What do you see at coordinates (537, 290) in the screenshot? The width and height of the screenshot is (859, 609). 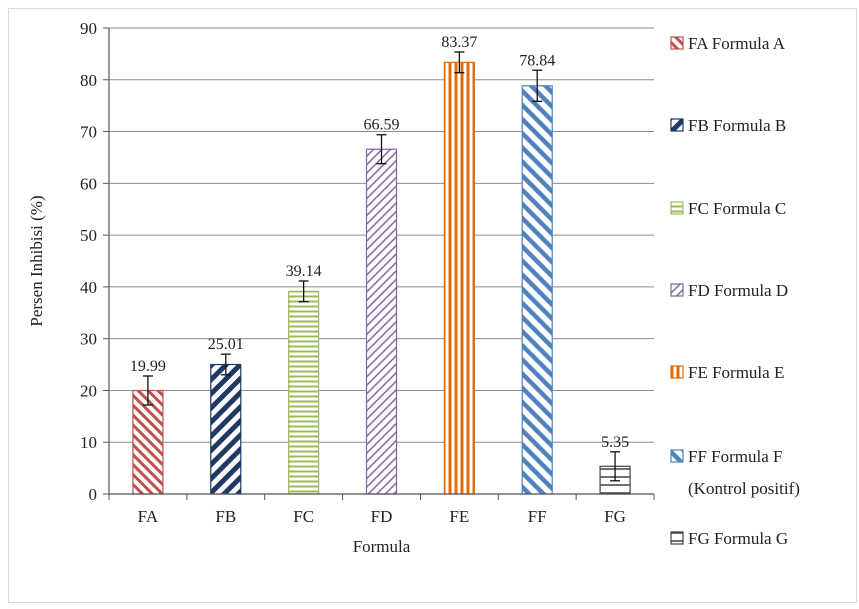 I see `bar-ff` at bounding box center [537, 290].